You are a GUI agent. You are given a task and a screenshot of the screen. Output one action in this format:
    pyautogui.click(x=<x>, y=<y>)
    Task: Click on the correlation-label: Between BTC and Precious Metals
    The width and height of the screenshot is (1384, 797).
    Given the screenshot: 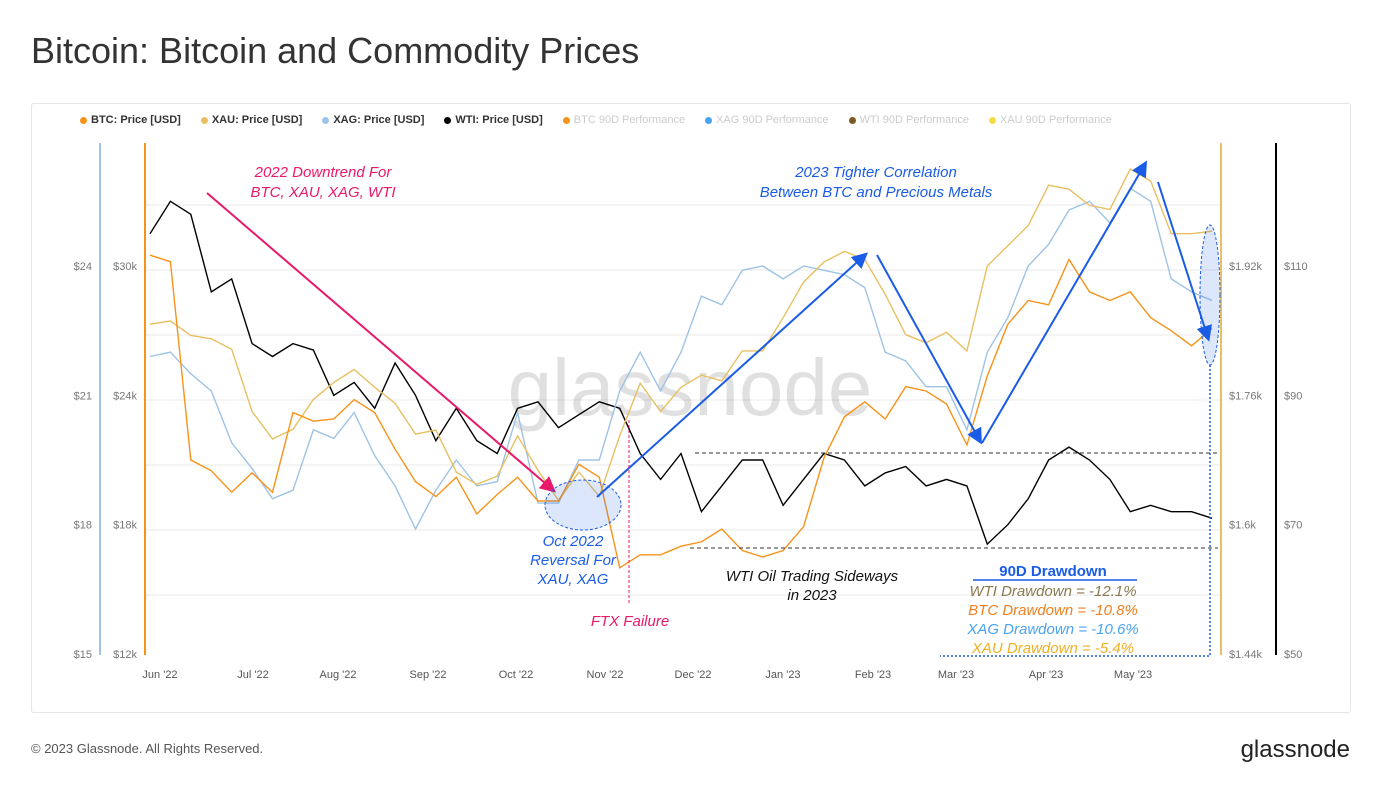 What is the action you would take?
    pyautogui.click(x=876, y=192)
    